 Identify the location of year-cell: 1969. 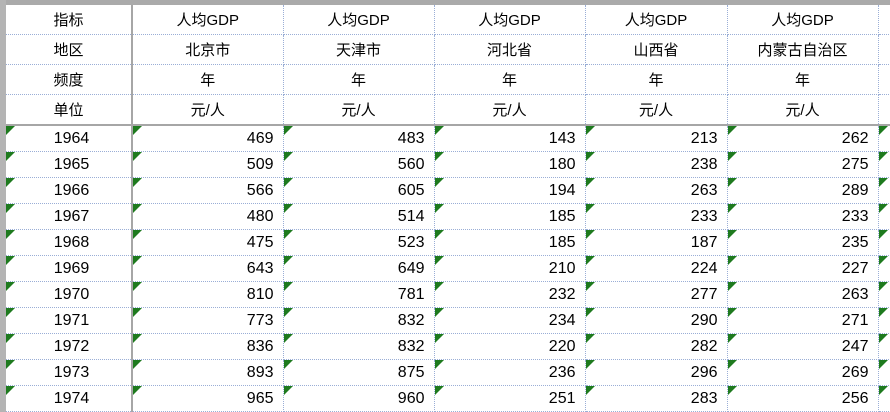
(69, 268).